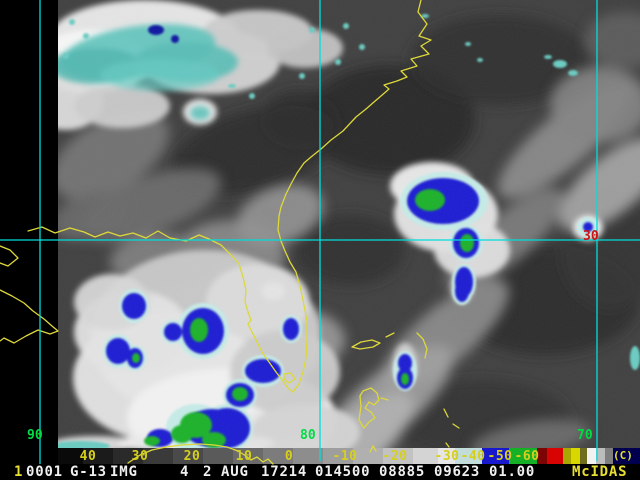  I want to click on status-satellite: G-13, so click(88, 472).